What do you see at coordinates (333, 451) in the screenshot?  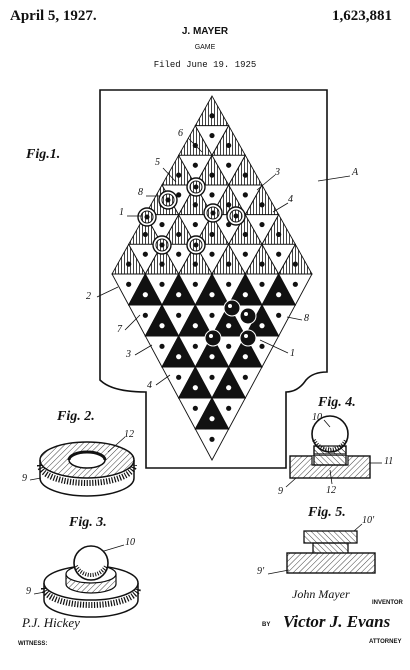 I see `fig4-section` at bounding box center [333, 451].